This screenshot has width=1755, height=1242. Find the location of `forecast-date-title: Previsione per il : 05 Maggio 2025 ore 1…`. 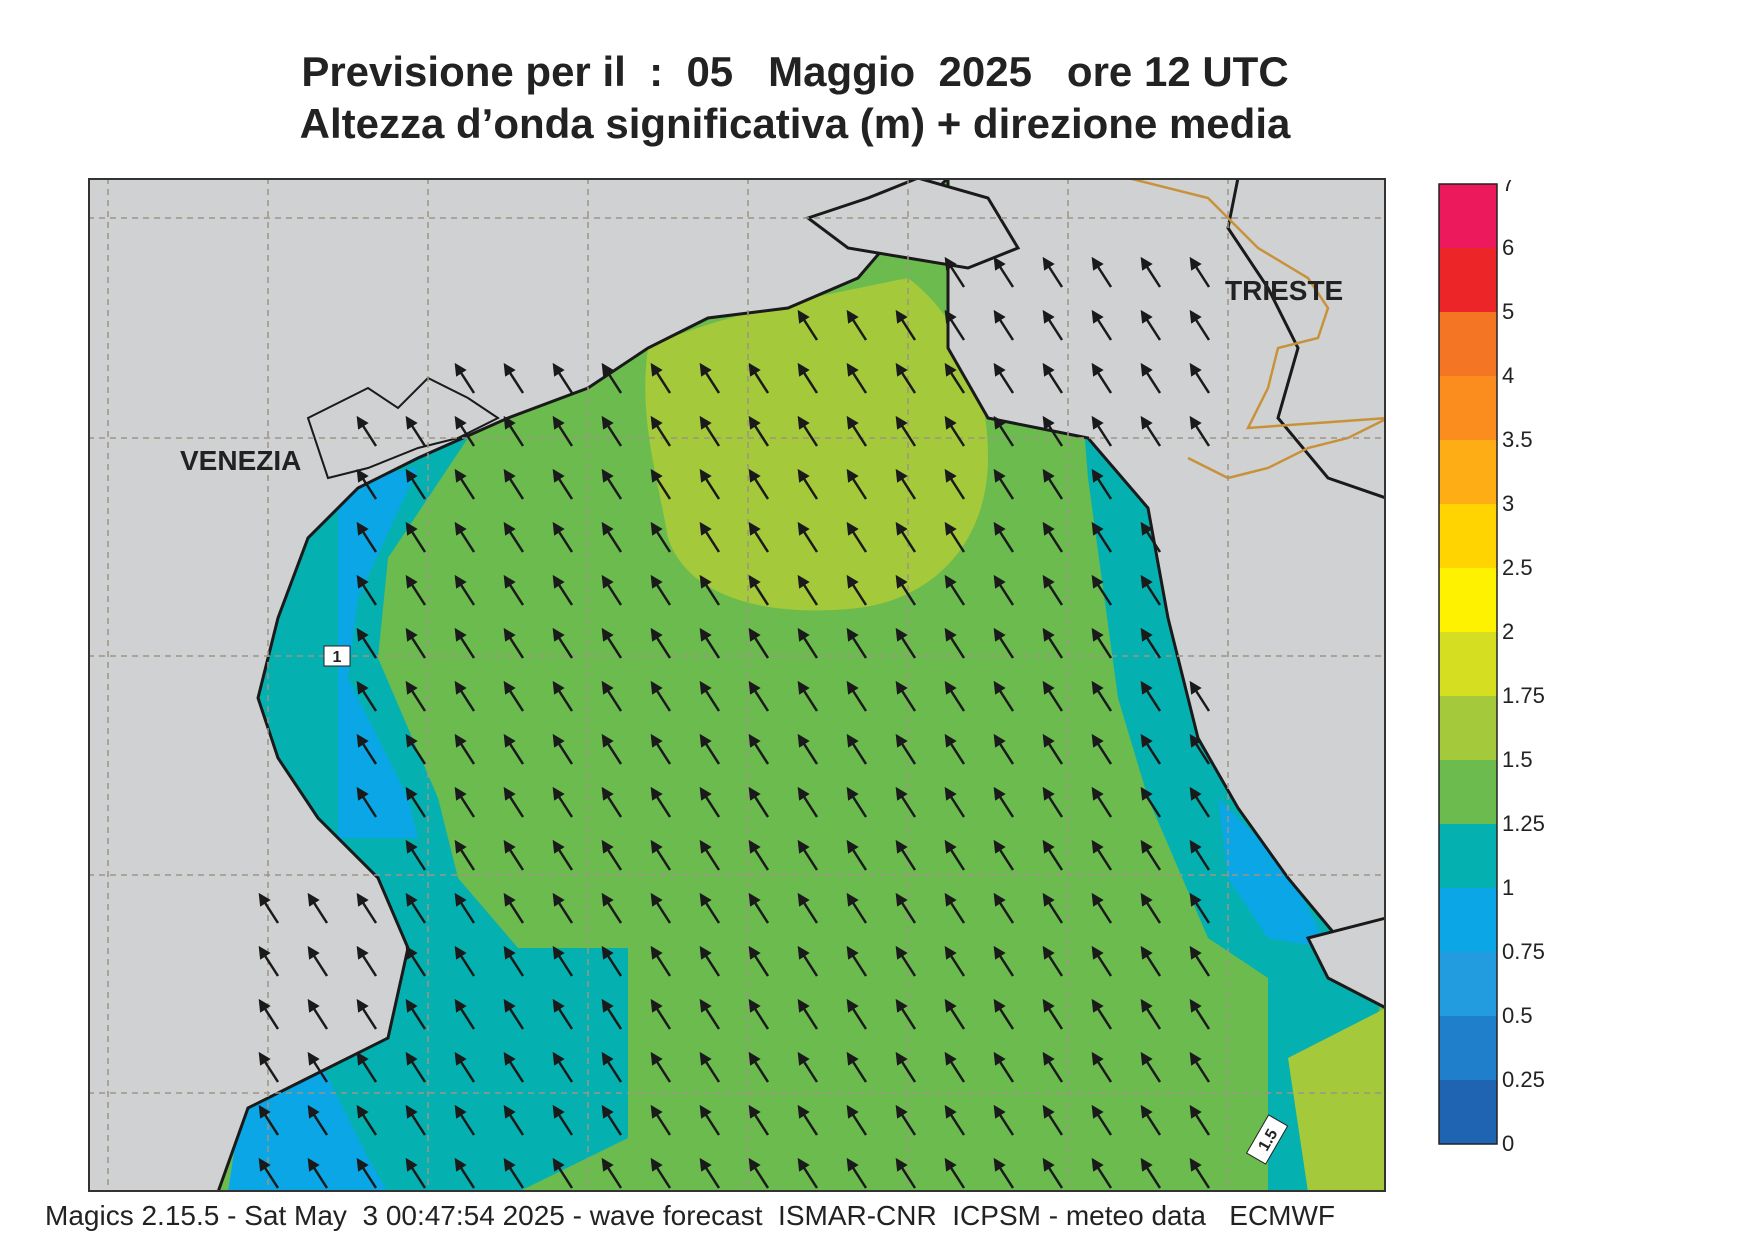

forecast-date-title: Previsione per il : 05 Maggio 2025 ore 1… is located at coordinates (795, 71).